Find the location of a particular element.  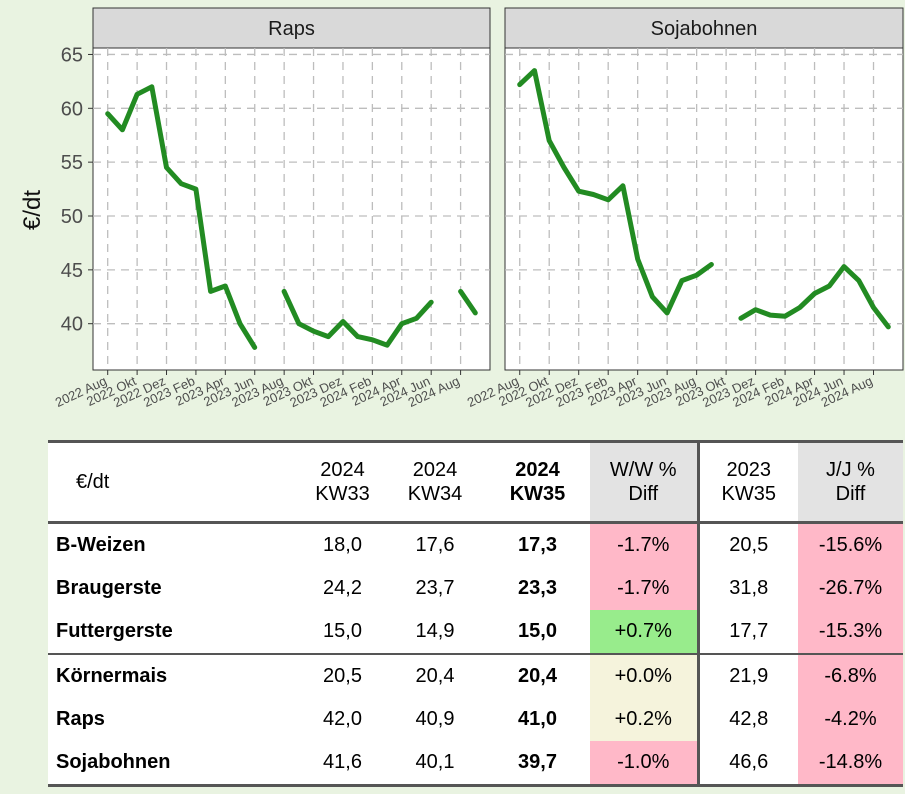

table-row: Futtergerste 15,0 14,9 15,0 +0.7% 17,7 -15.3% is located at coordinates (475, 632).